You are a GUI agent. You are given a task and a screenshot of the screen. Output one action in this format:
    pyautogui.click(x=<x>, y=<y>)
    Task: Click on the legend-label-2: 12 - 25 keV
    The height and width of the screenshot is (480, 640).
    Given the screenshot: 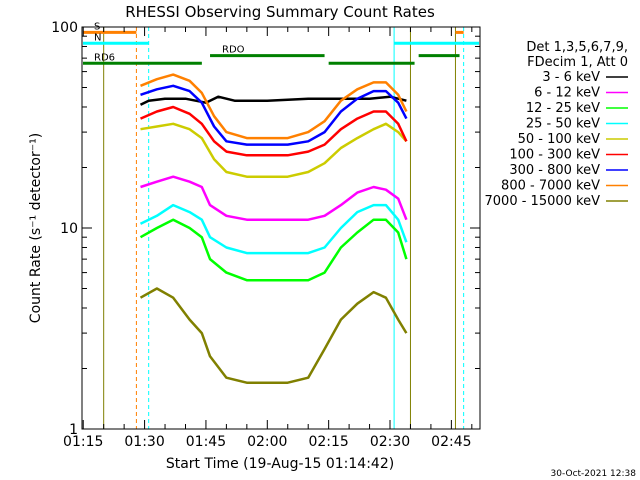 What is the action you would take?
    pyautogui.click(x=563, y=108)
    